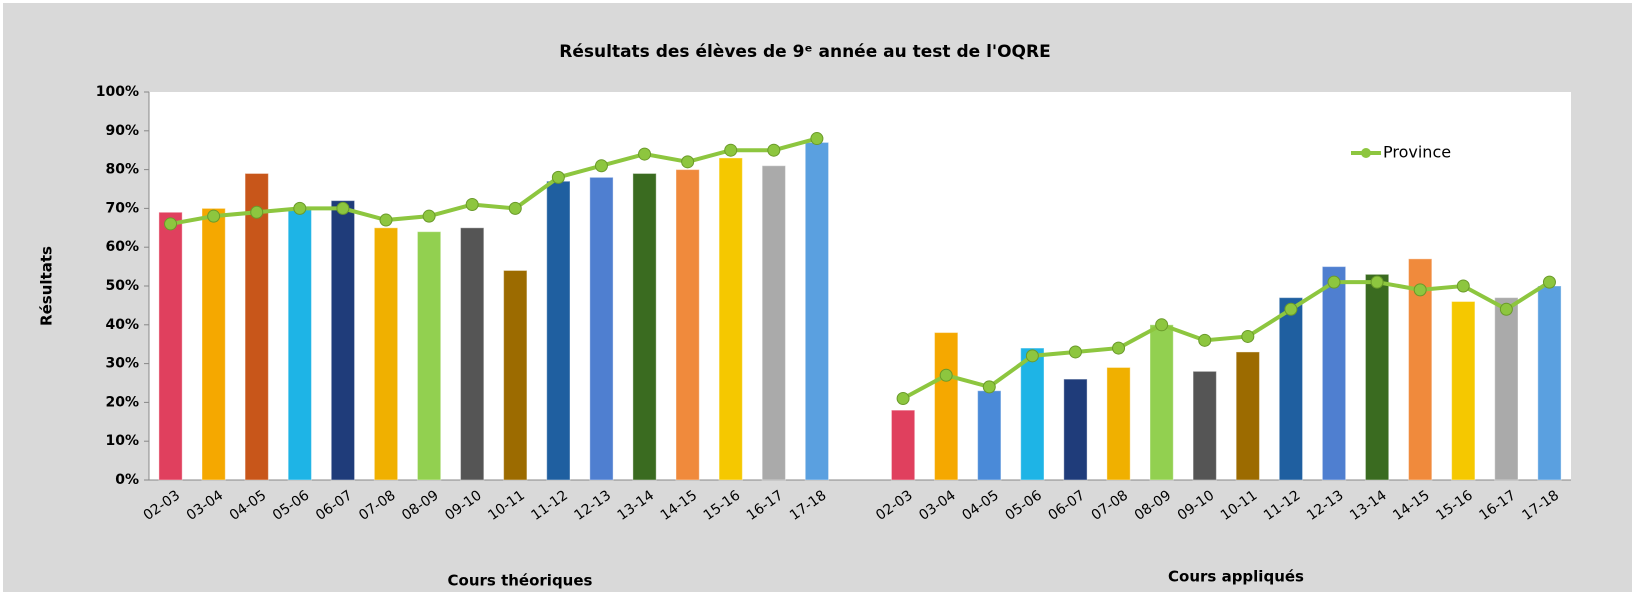 The height and width of the screenshot is (596, 1635). What do you see at coordinates (122, 441) in the screenshot?
I see `y-tick-label: 10%` at bounding box center [122, 441].